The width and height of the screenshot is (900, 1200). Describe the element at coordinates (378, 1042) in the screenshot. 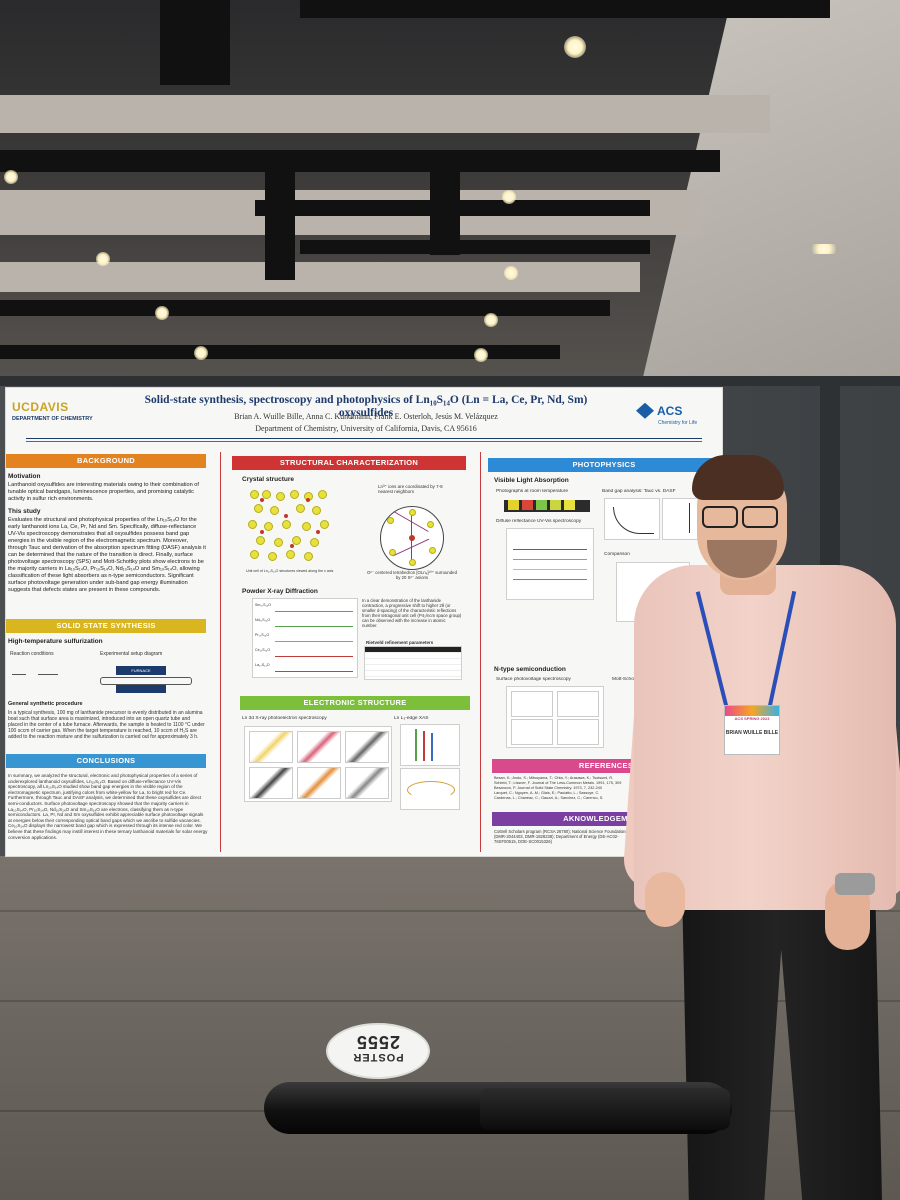

I see `floor-sign-number: 2555` at that location.